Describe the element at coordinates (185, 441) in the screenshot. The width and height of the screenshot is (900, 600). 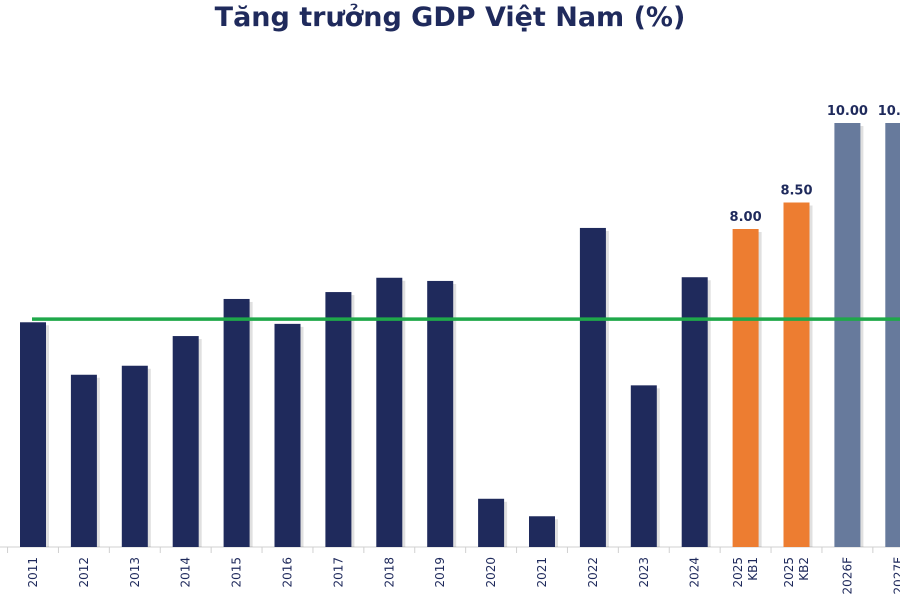
I see `bar-2014` at that location.